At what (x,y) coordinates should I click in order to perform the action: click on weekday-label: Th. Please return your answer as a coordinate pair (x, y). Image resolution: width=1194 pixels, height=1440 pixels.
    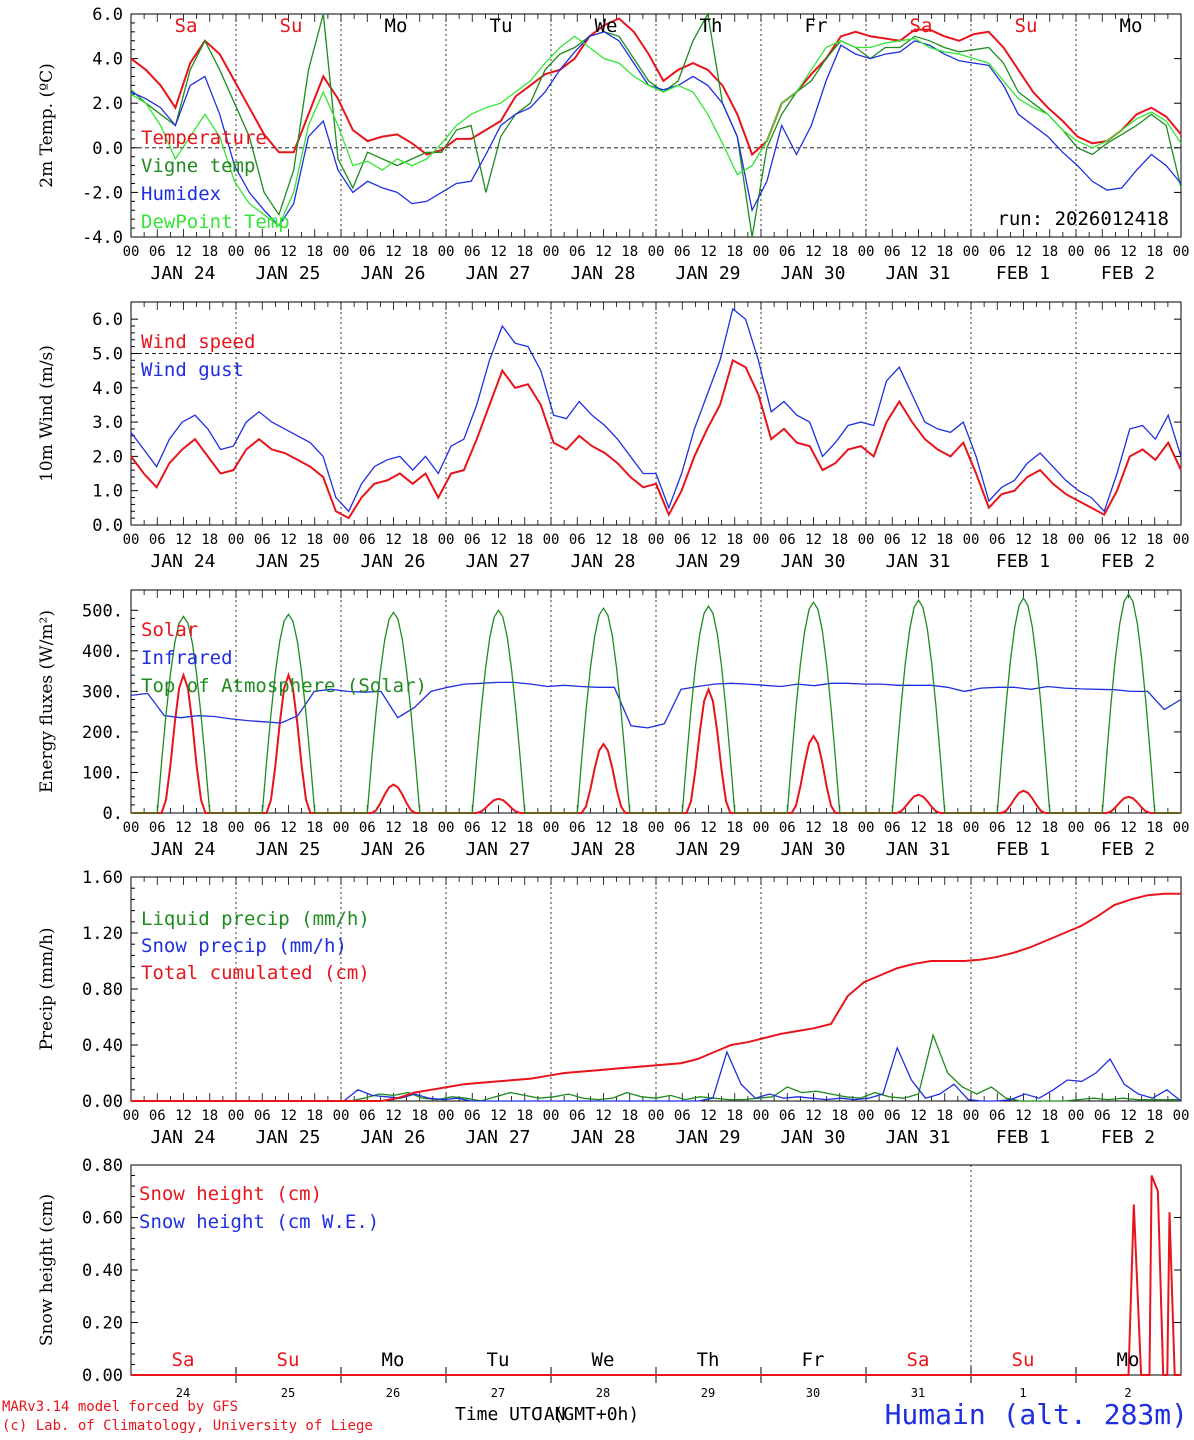
    Looking at the image, I should click on (708, 1360).